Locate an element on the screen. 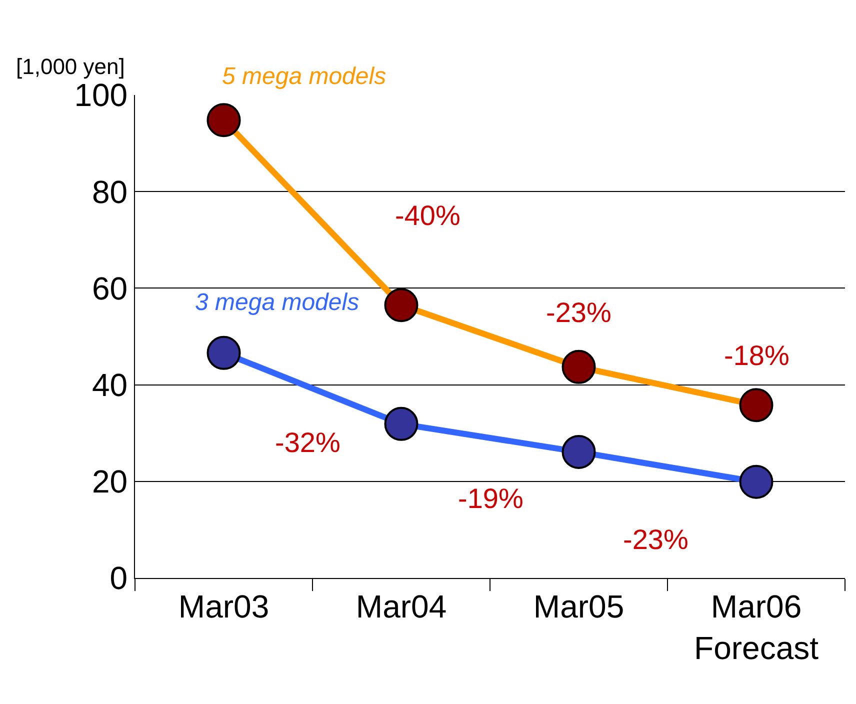 The height and width of the screenshot is (704, 856). y-tick-label: 40 is located at coordinates (110, 385).